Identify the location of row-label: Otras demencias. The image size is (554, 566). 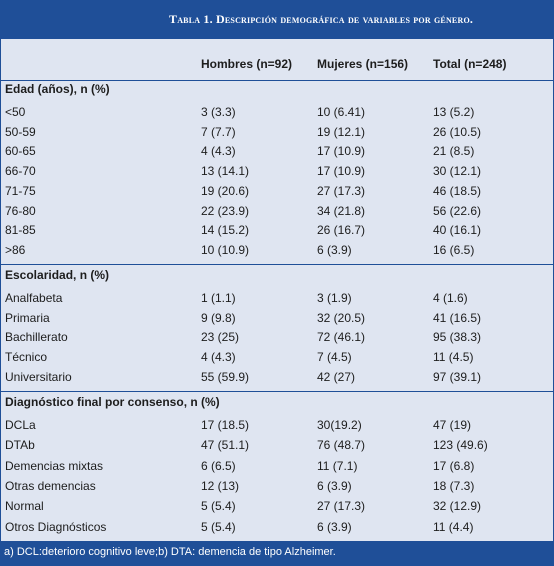
(50, 485).